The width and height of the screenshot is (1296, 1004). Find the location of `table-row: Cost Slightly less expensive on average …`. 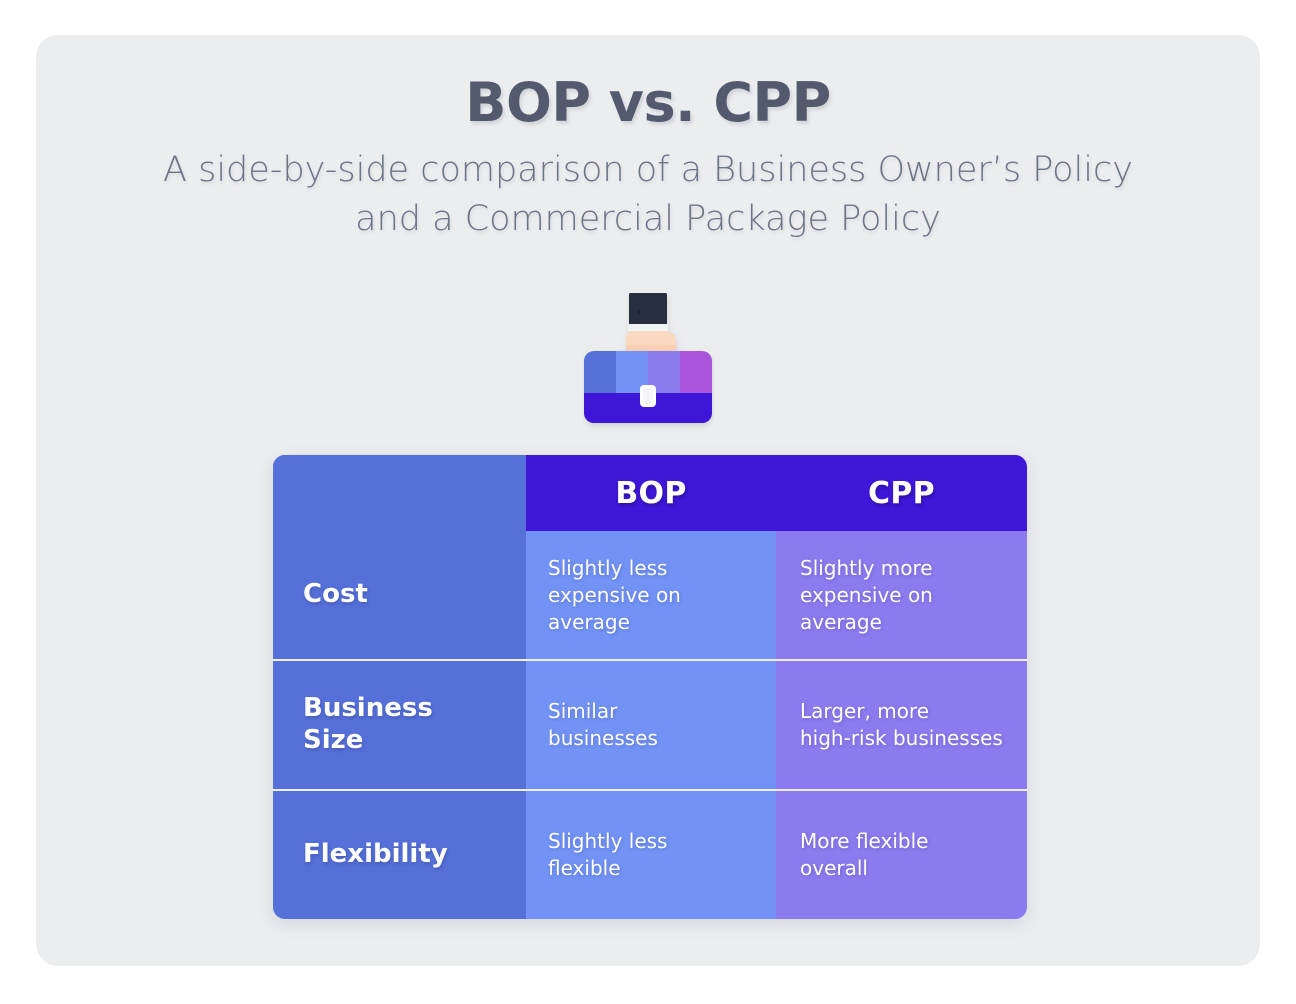

table-row: Cost Slightly less expensive on average … is located at coordinates (650, 595).